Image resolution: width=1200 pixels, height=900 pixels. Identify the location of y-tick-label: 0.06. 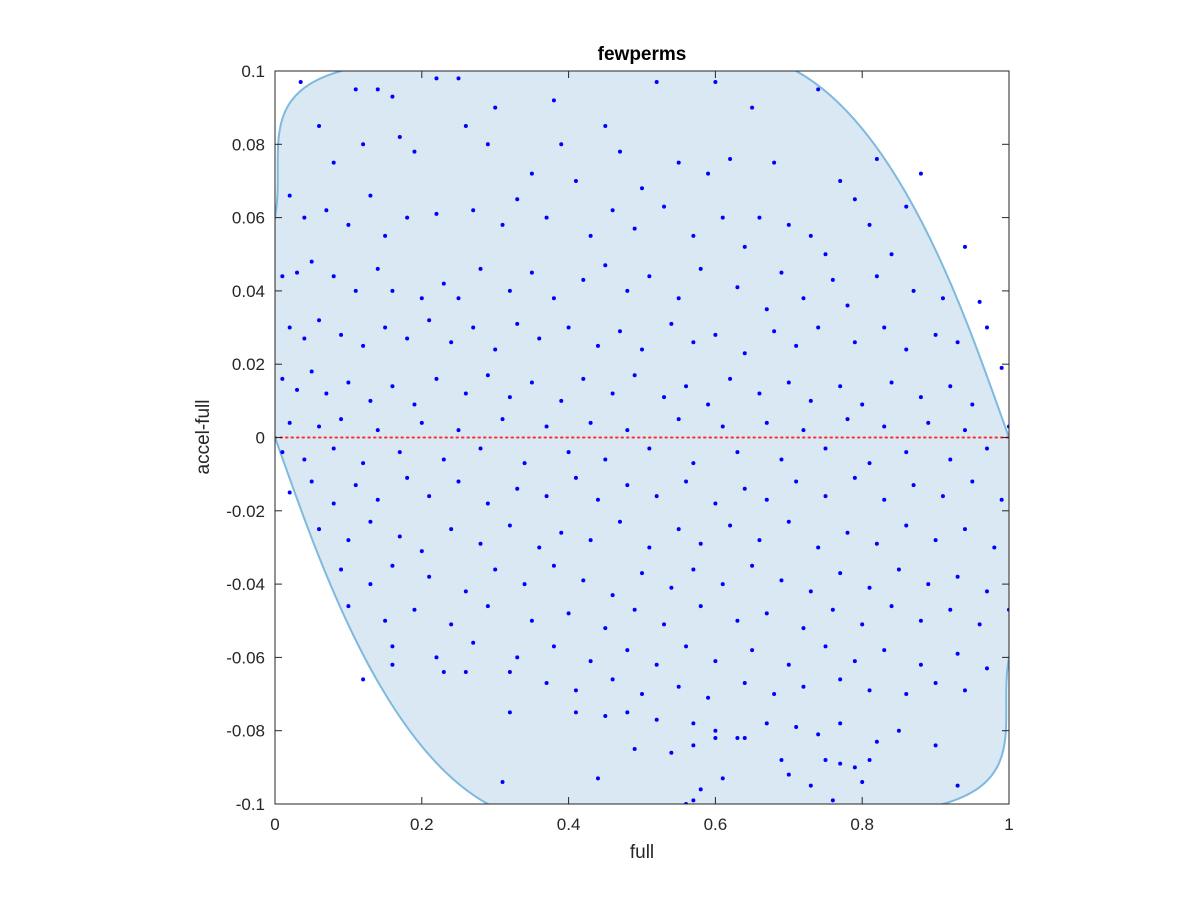
(248, 218).